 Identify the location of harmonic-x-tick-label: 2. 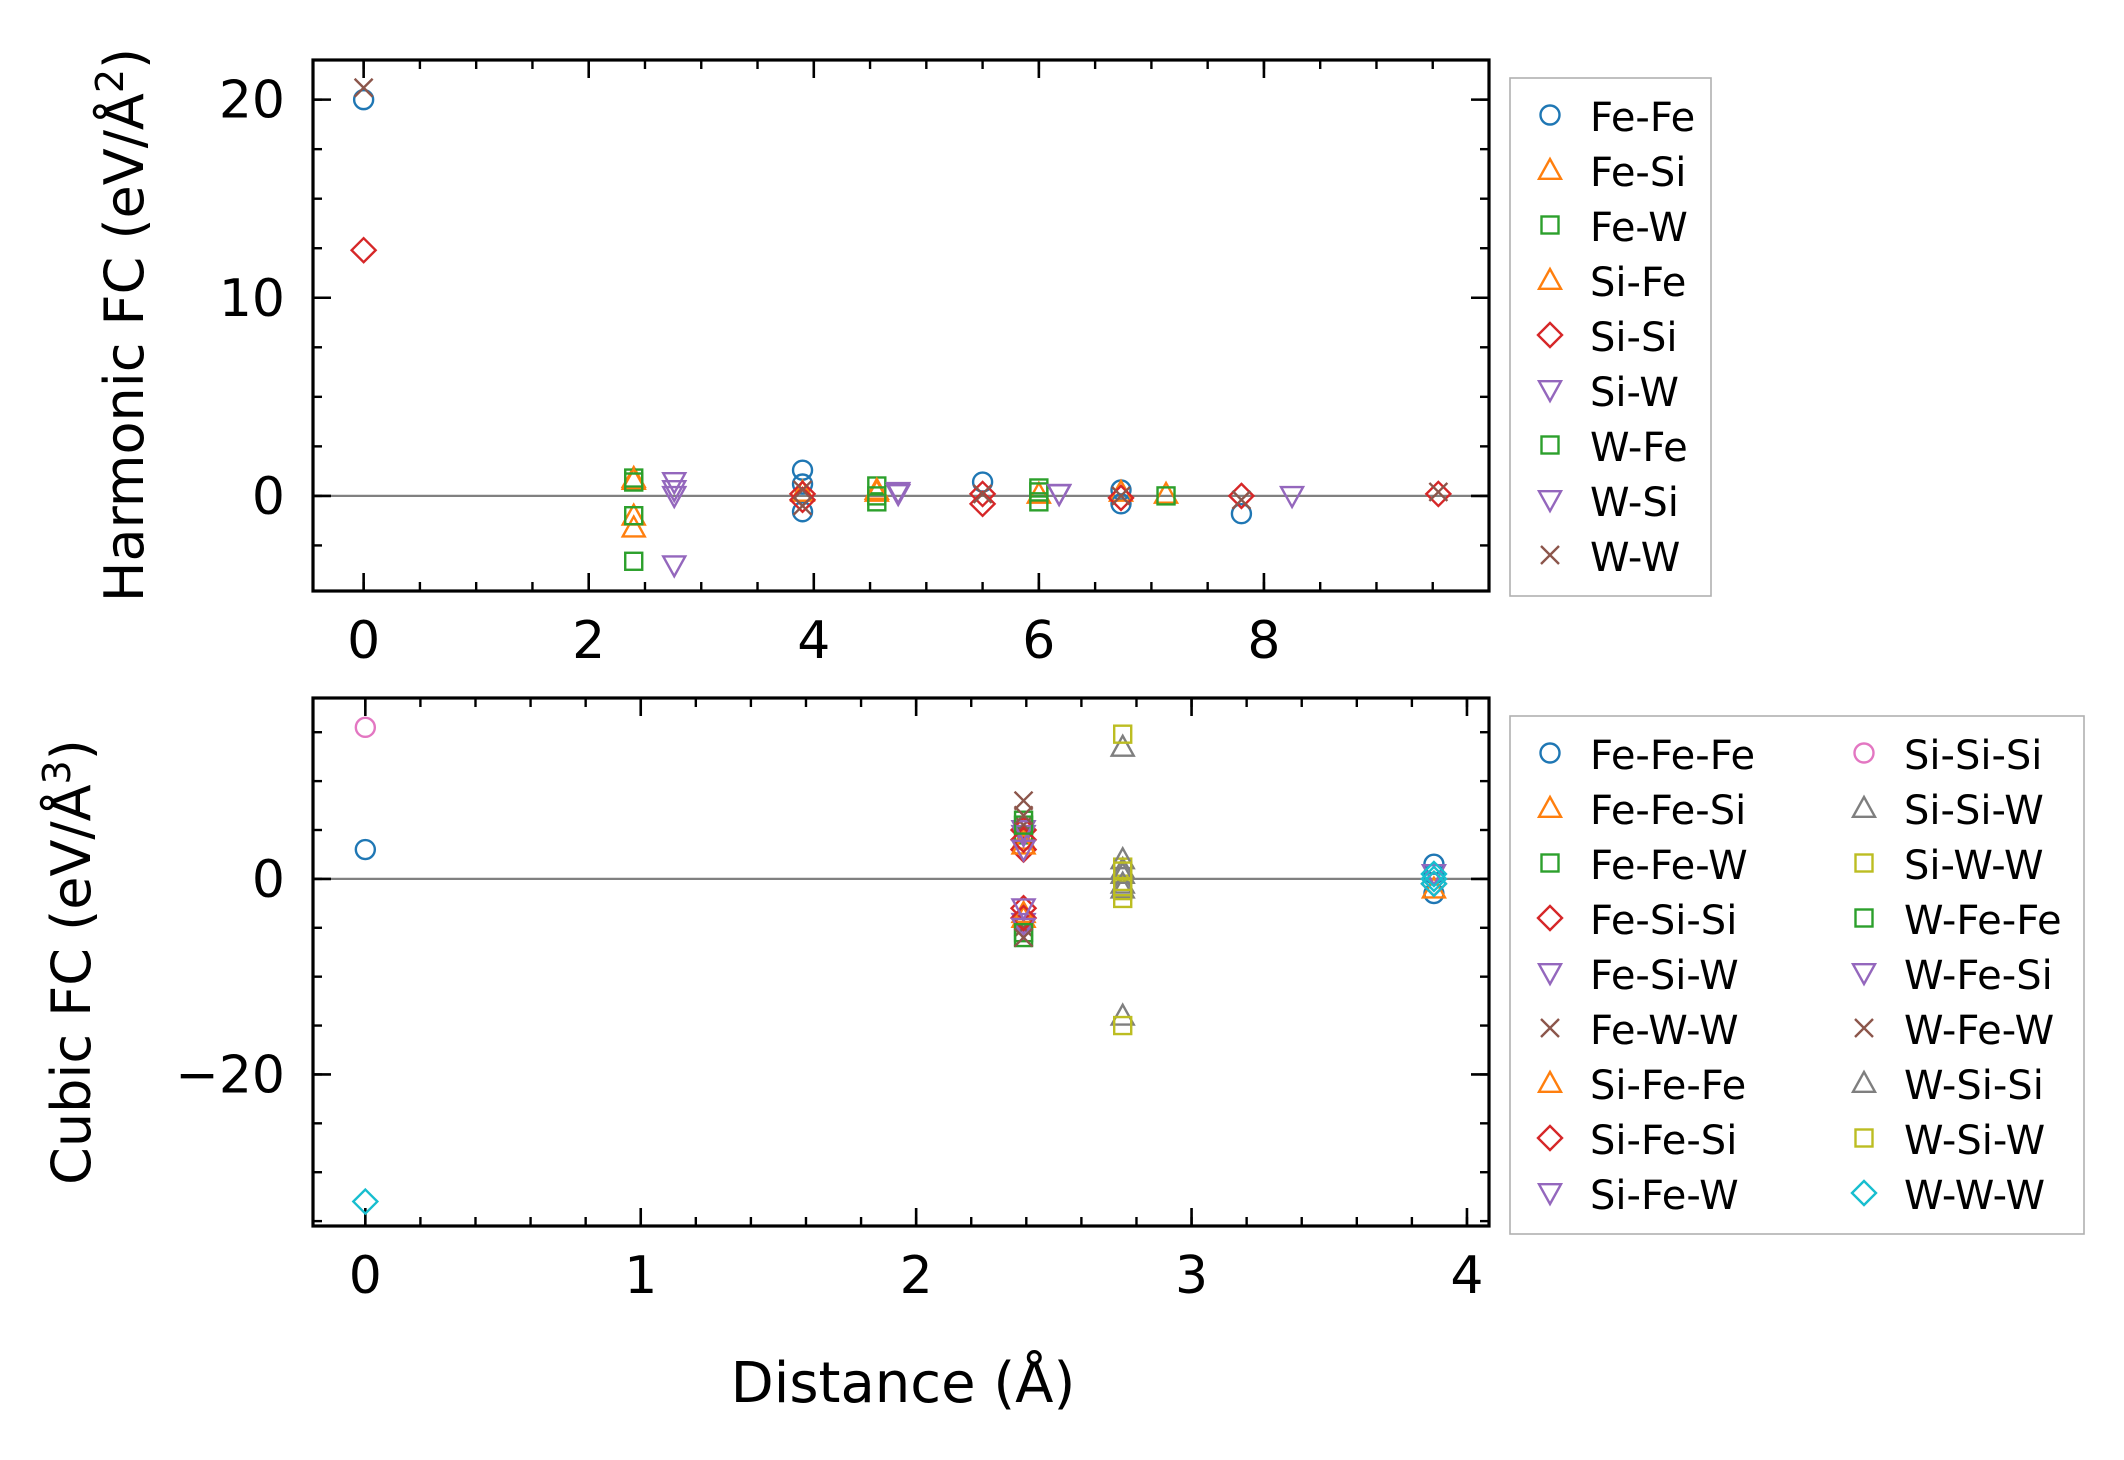
(588, 641).